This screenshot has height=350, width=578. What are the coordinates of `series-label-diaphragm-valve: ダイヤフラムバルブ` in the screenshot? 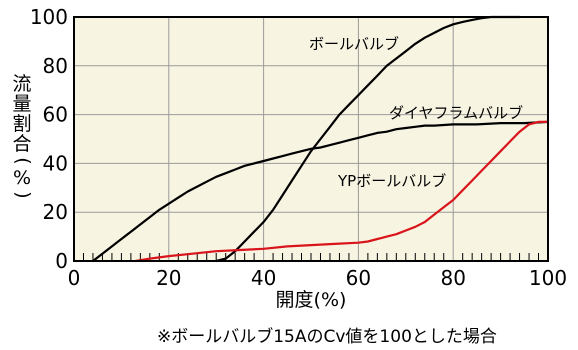 It's located at (456, 113).